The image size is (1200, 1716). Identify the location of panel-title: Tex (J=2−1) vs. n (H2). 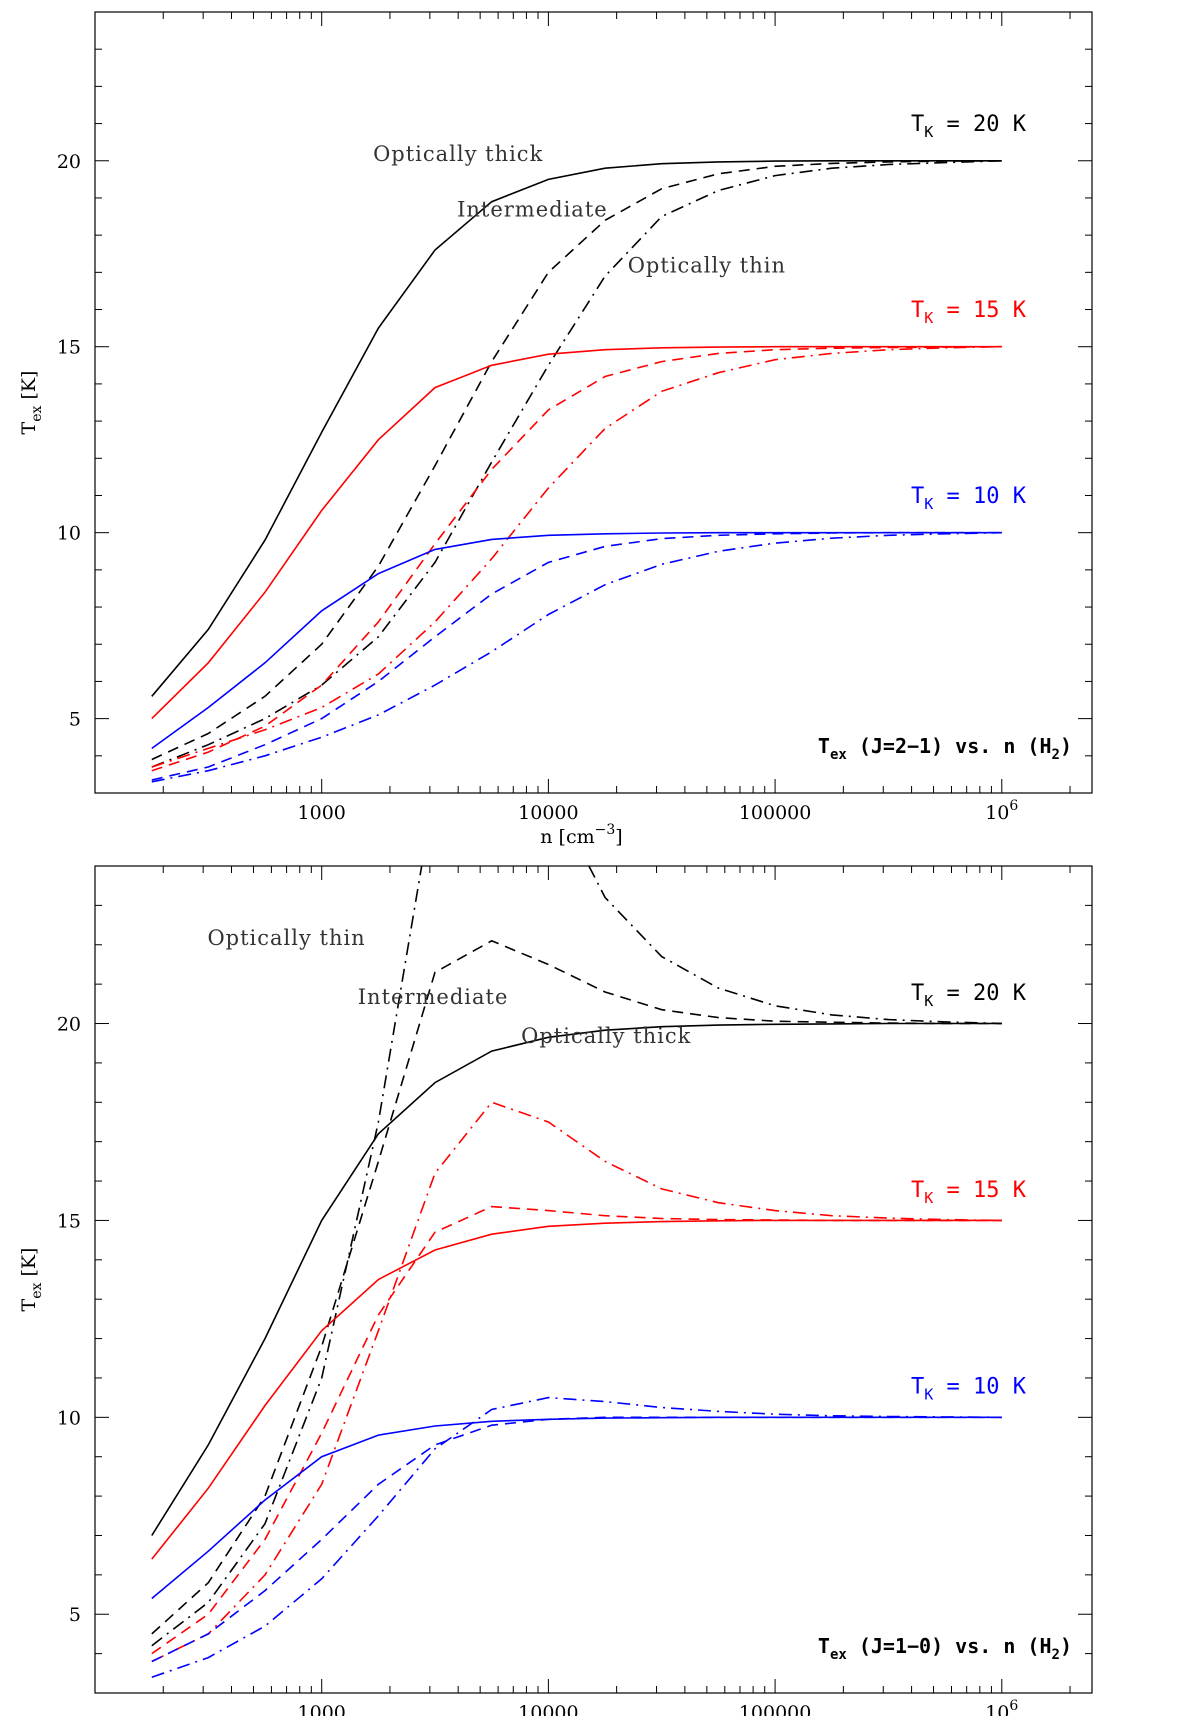
(945, 748).